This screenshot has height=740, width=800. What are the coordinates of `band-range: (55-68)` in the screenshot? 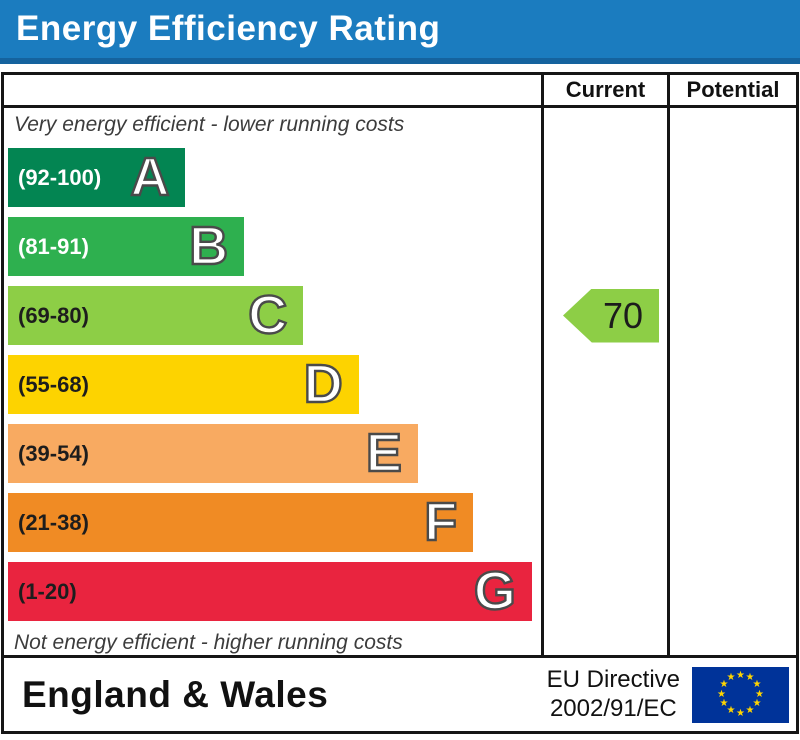 It's located at (53, 384).